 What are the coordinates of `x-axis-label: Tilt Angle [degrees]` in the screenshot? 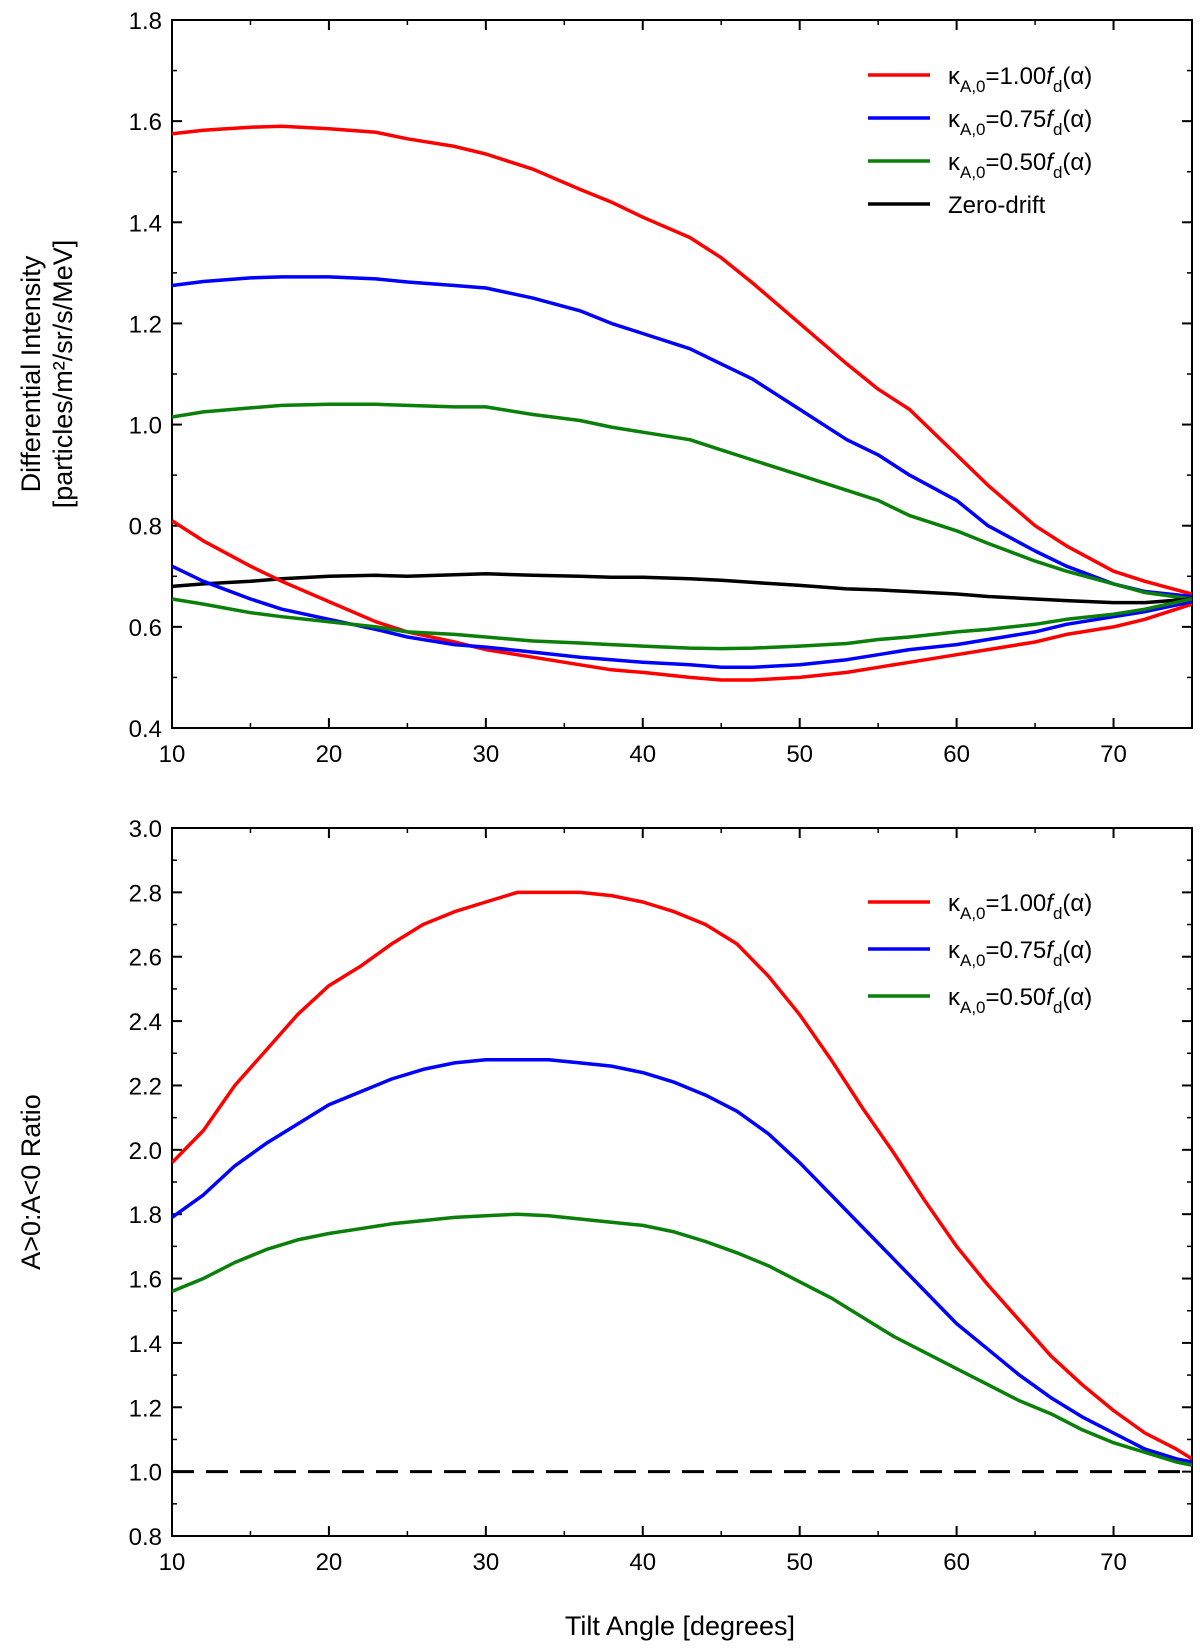 It's located at (680, 1626).